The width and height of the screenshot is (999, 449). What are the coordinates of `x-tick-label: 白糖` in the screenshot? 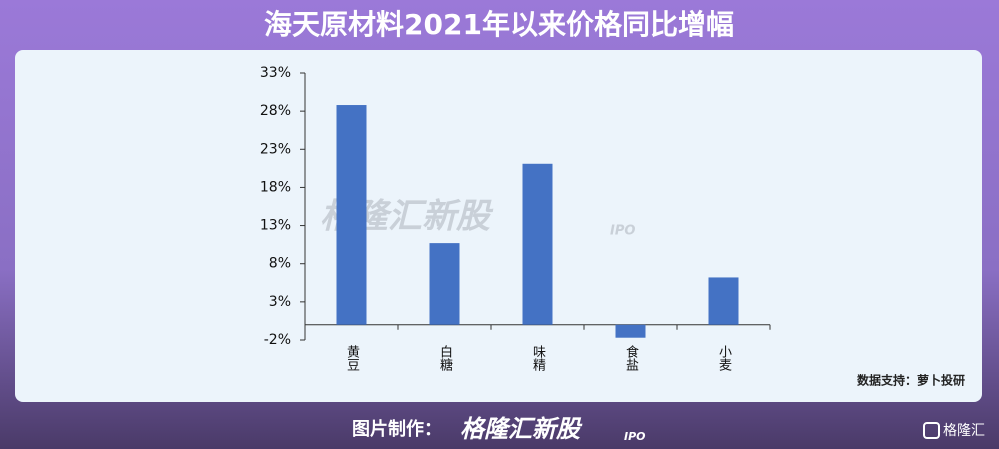 It's located at (445, 358).